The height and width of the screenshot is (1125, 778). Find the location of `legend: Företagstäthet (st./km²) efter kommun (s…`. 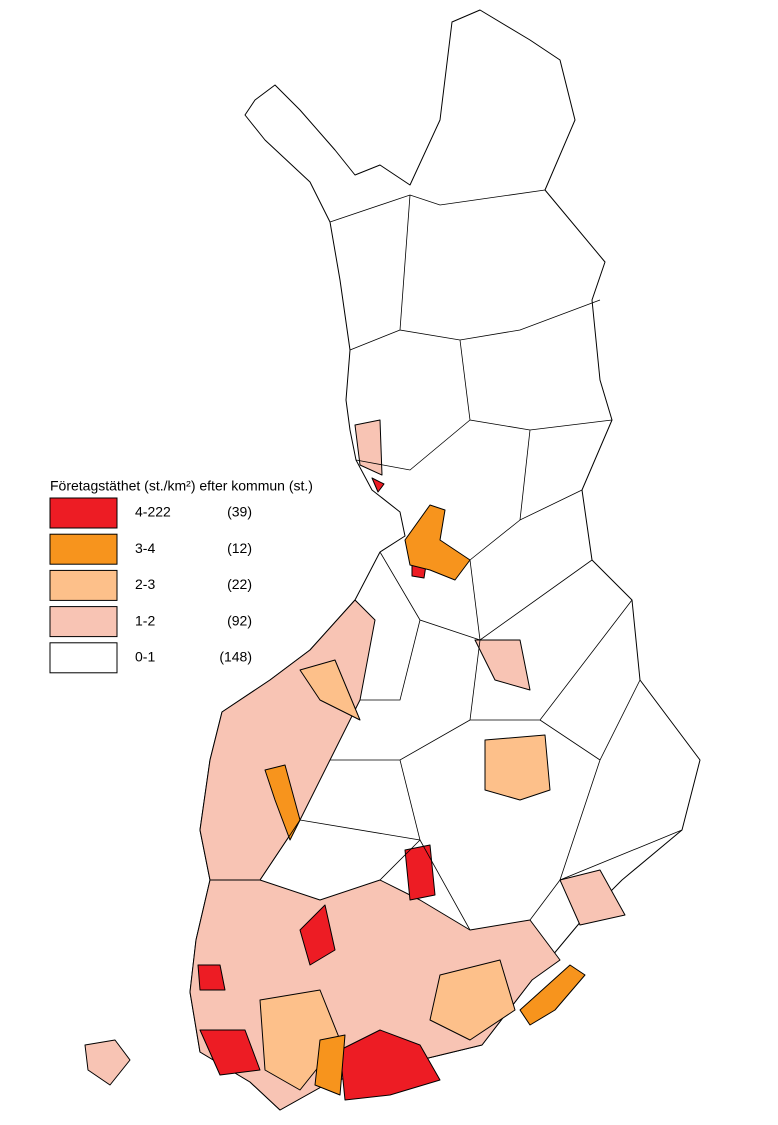

legend: Företagstäthet (st./km²) efter kommun (s… is located at coordinates (181, 576).